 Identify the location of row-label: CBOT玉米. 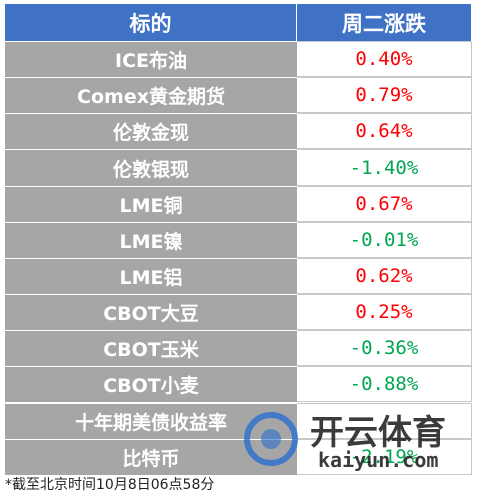
(151, 348).